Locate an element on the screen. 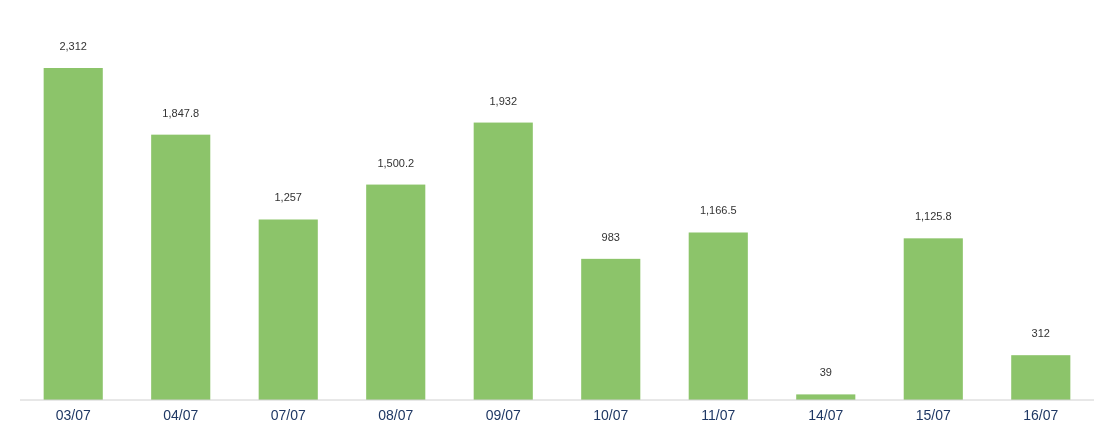 The width and height of the screenshot is (1119, 440). data-label: 1,257 is located at coordinates (288, 197).